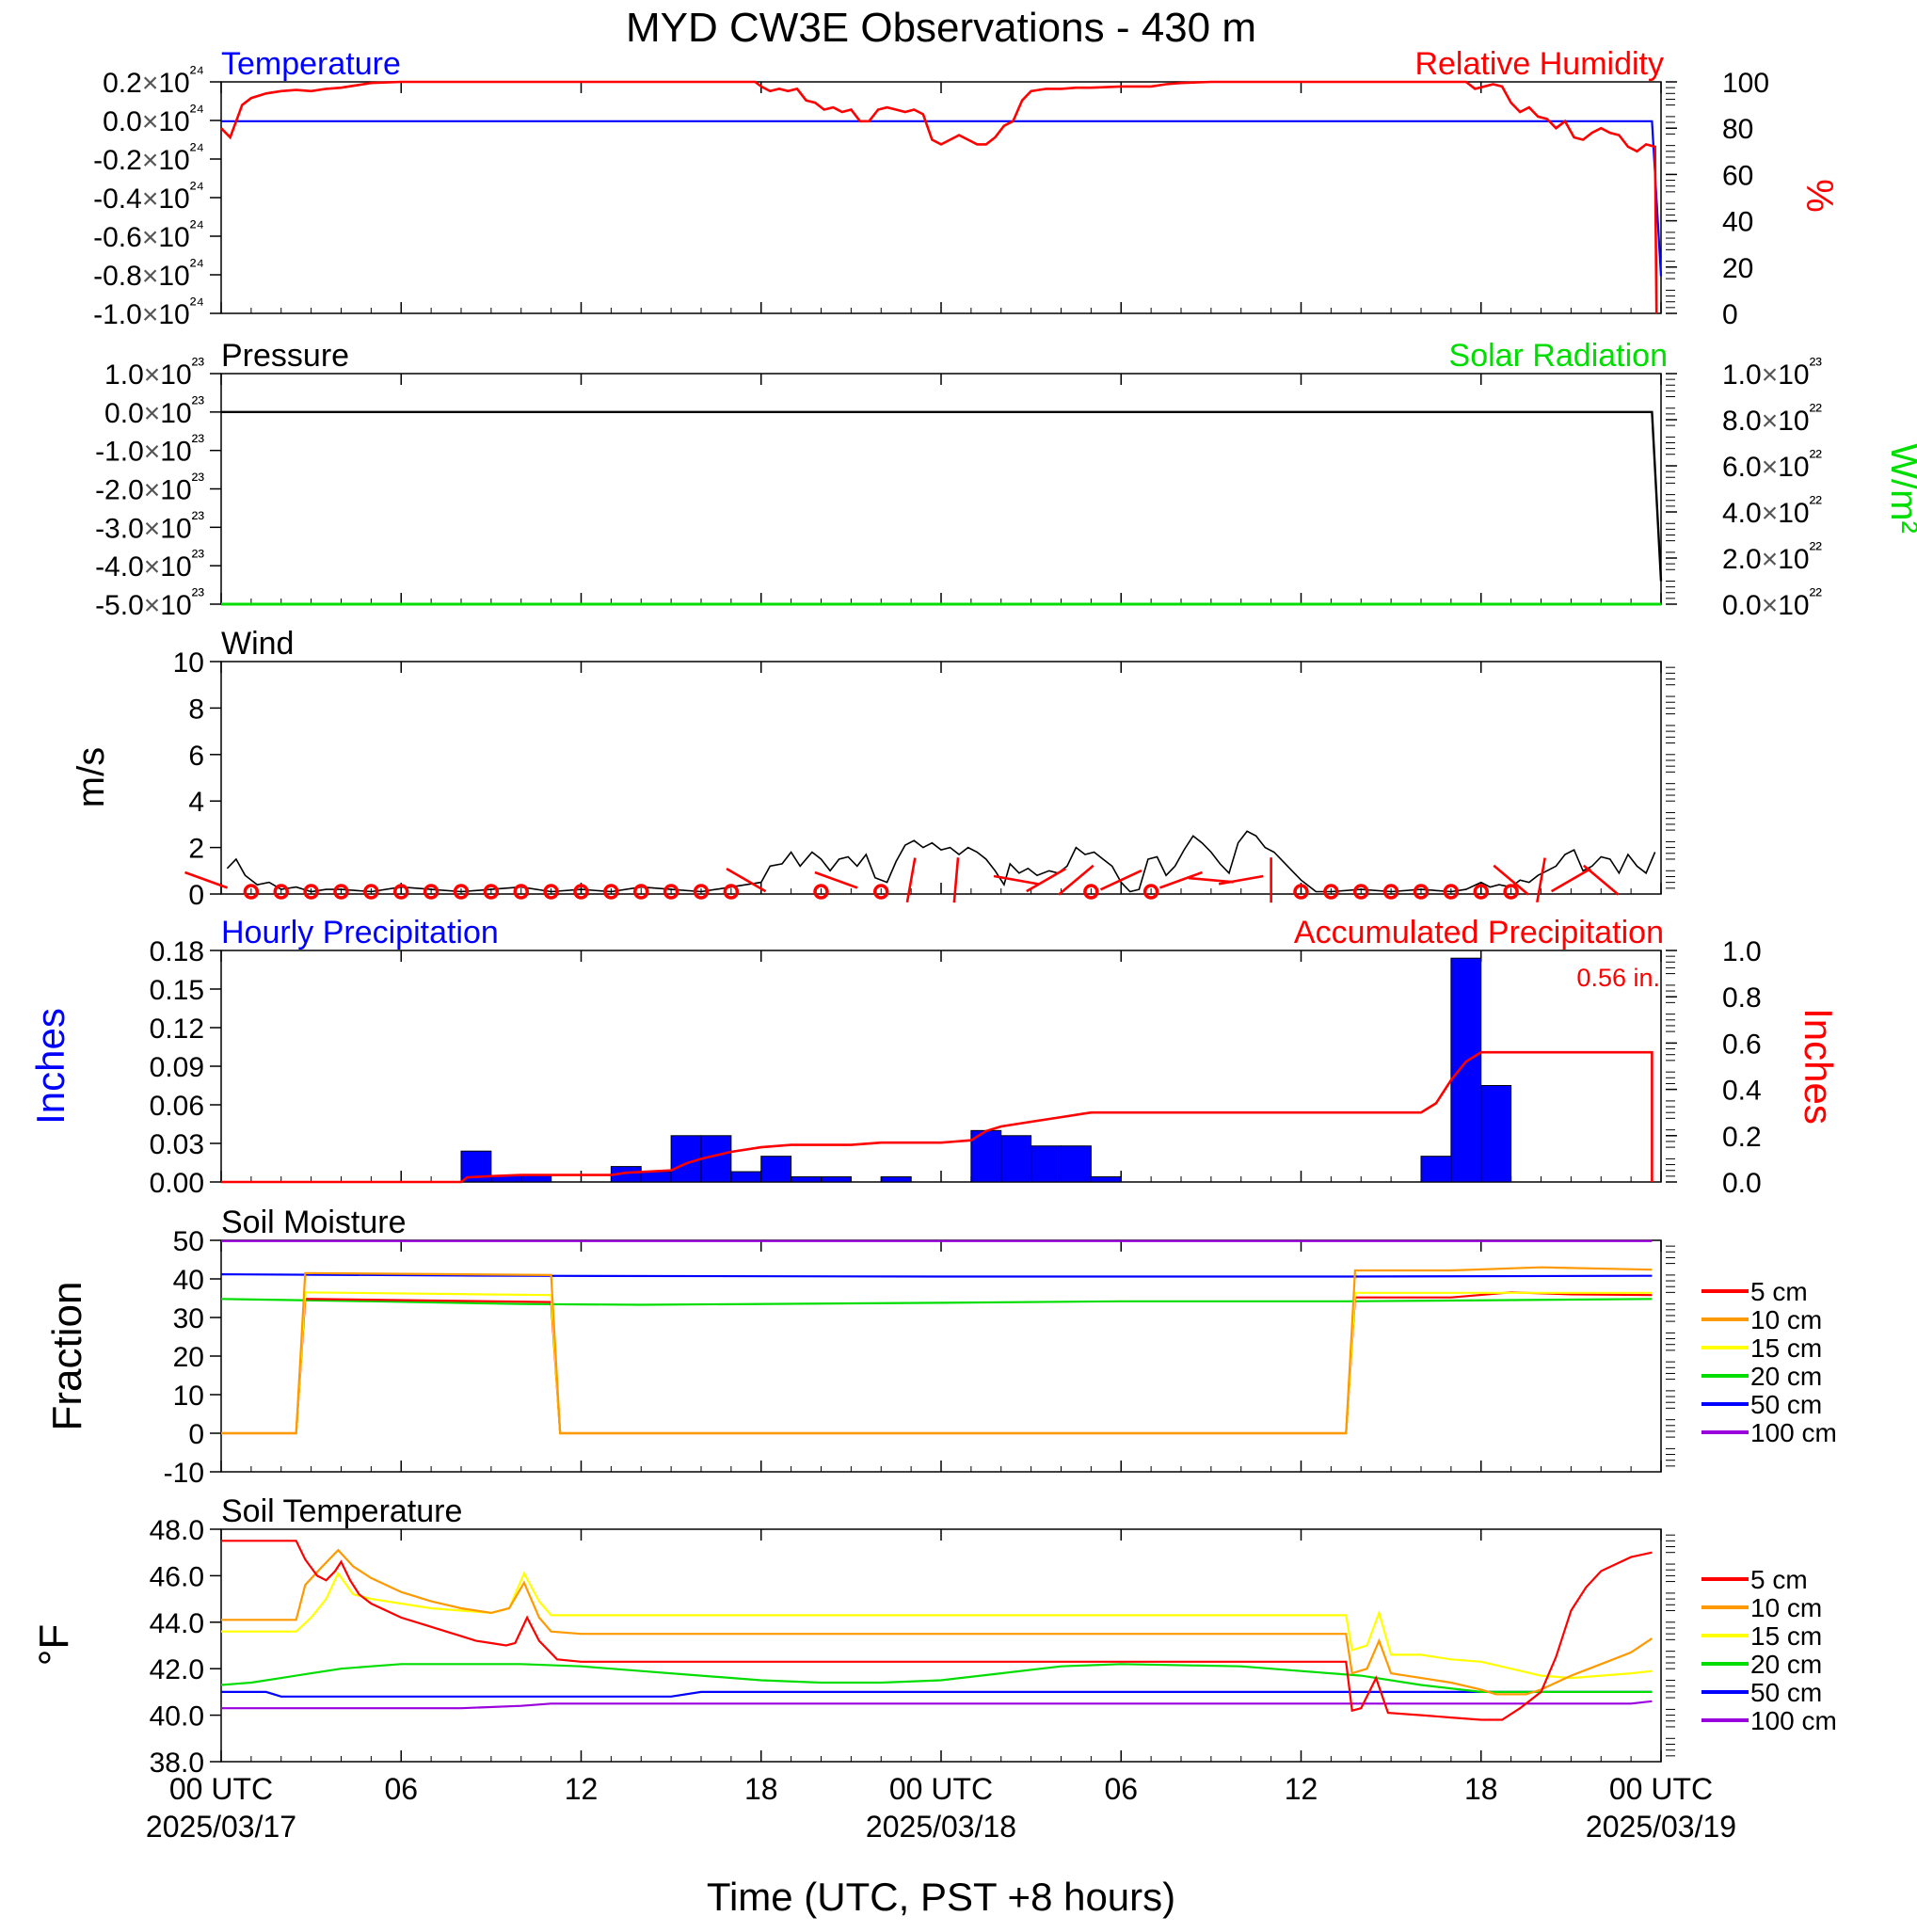 This screenshot has height=1932, width=1917. What do you see at coordinates (188, 1241) in the screenshot?
I see `y-tick-label: 50` at bounding box center [188, 1241].